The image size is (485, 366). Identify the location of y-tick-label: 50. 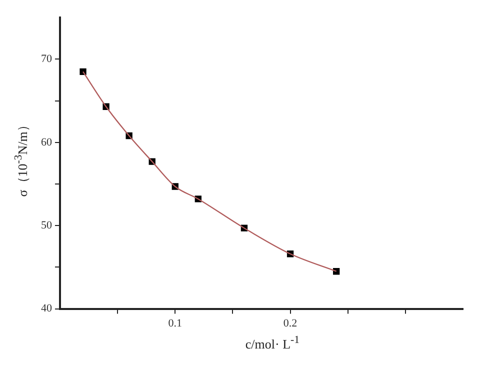
(46, 225).